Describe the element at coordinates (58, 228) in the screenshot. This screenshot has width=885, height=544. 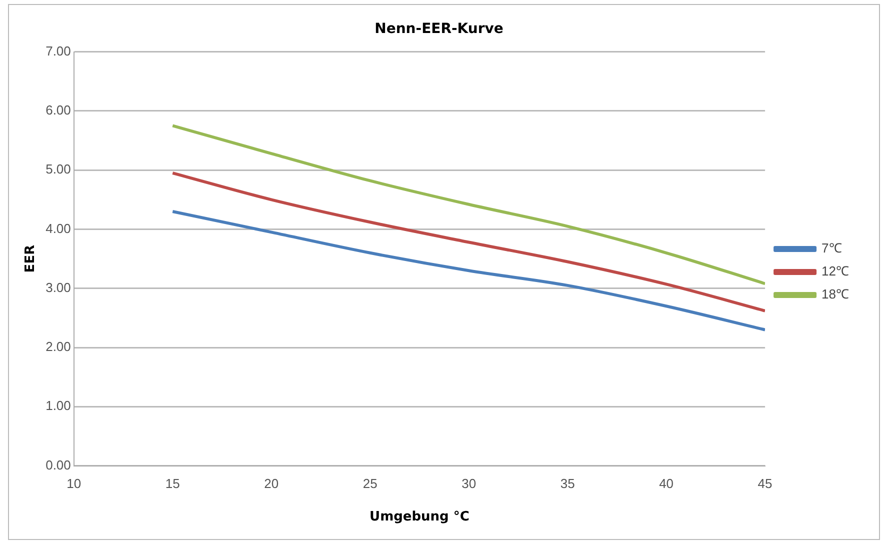
I see `y-tick-label: 4.00` at that location.